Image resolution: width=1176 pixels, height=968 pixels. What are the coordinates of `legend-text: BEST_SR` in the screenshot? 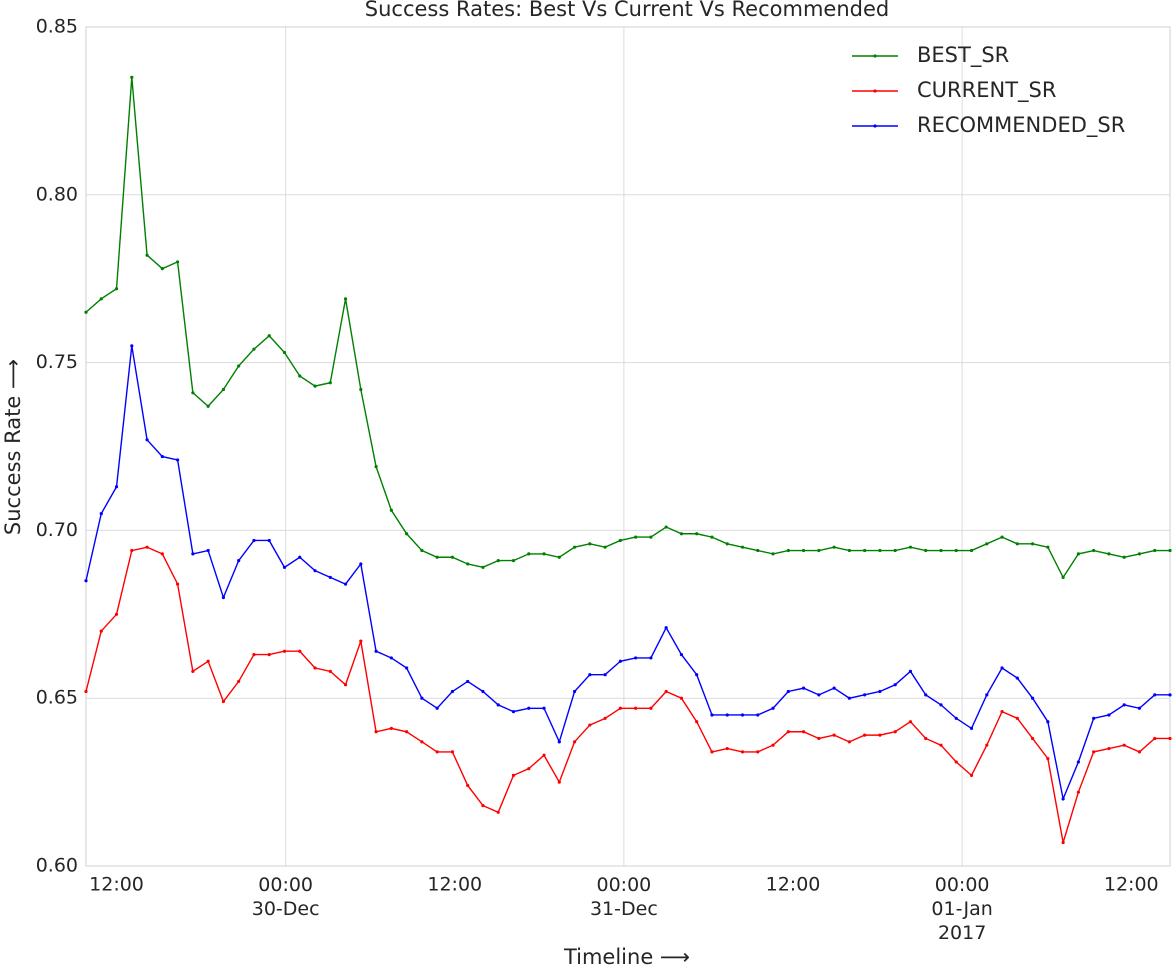 It's located at (963, 55).